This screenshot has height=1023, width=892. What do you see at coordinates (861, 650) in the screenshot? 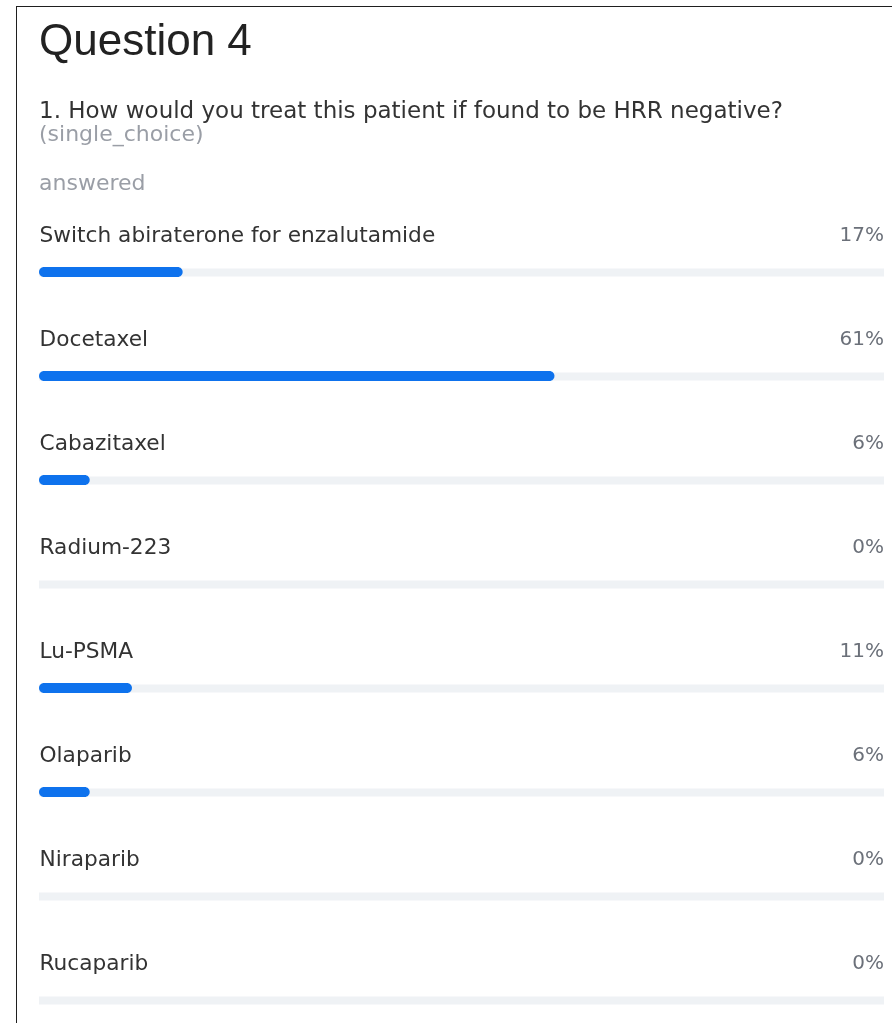
I see `data-label: 11%` at bounding box center [861, 650].